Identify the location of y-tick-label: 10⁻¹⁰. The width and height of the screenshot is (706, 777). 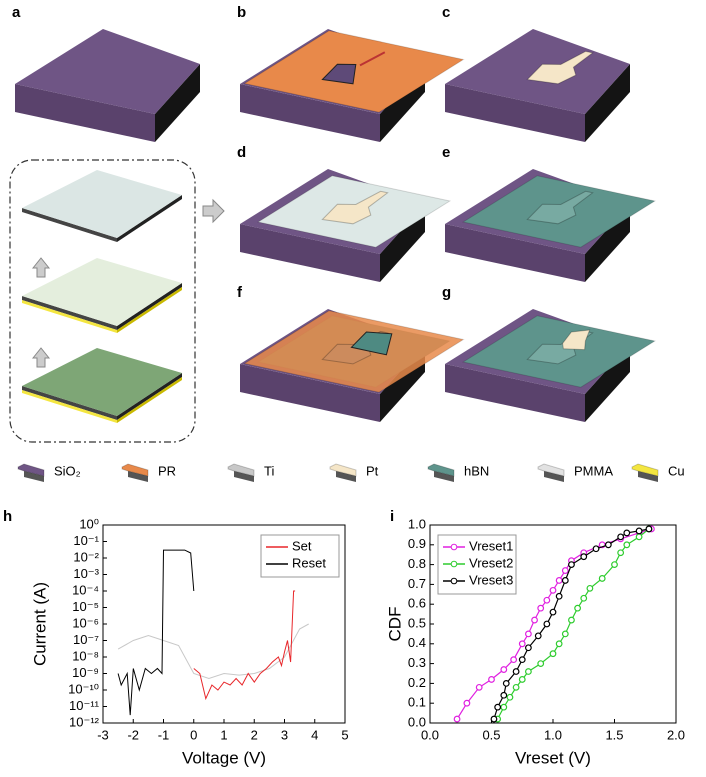
(83, 688).